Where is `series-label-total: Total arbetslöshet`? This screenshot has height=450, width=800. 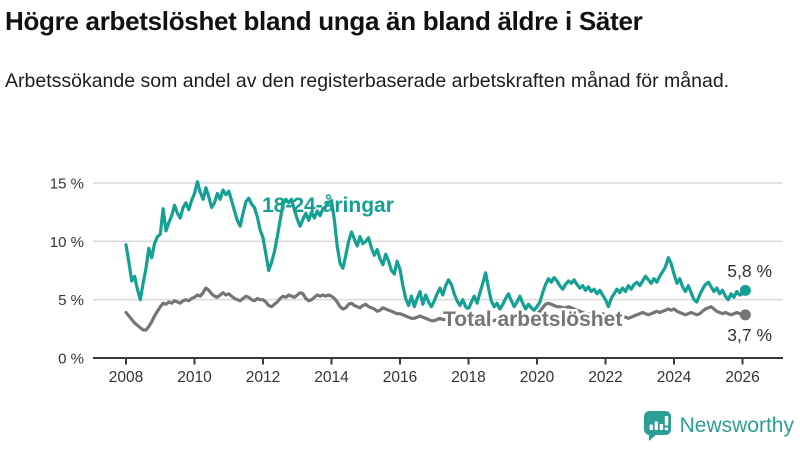
series-label-total: Total arbetslöshet is located at coordinates (532, 319).